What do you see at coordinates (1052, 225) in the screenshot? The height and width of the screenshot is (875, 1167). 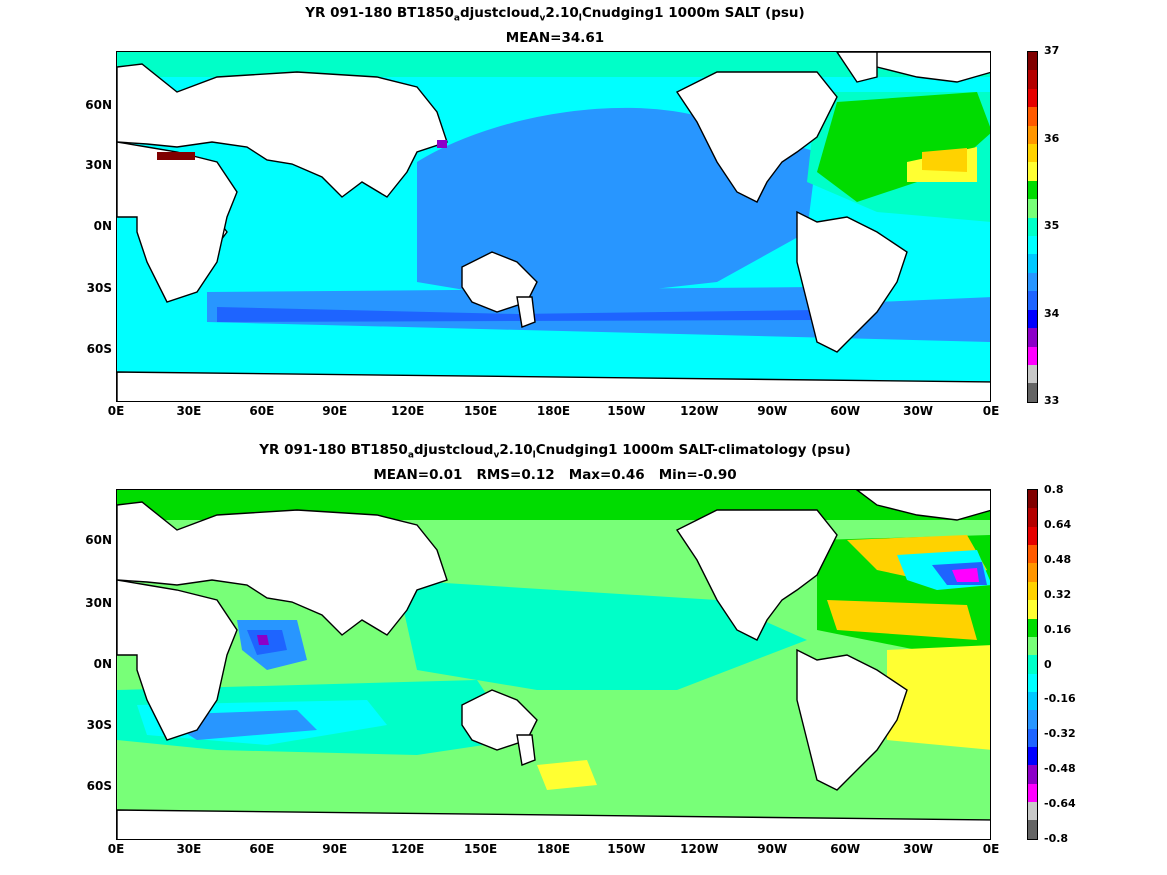 I see `colorbar-label: 35` at bounding box center [1052, 225].